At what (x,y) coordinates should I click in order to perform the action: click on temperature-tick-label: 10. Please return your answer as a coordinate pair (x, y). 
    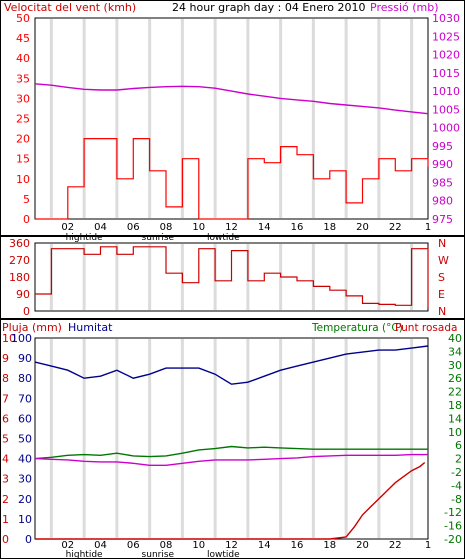
    Looking at the image, I should click on (455, 432).